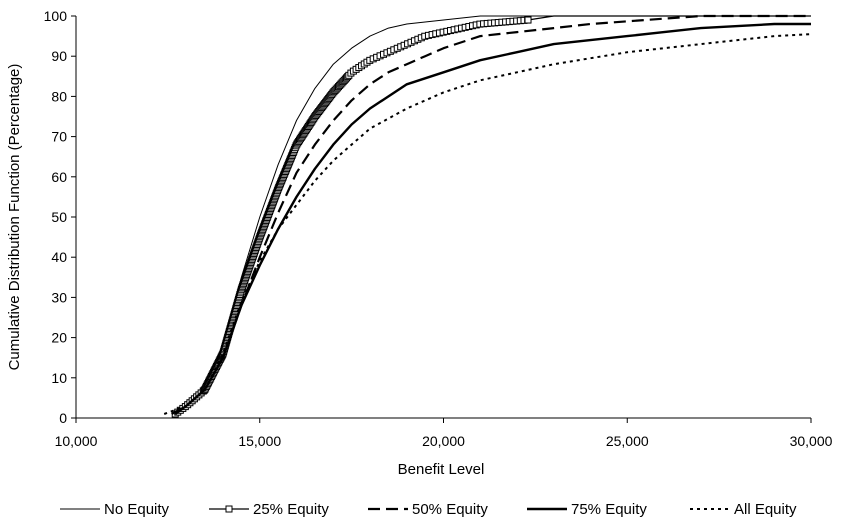 This screenshot has width=841, height=523. I want to click on legend-marker, so click(229, 509).